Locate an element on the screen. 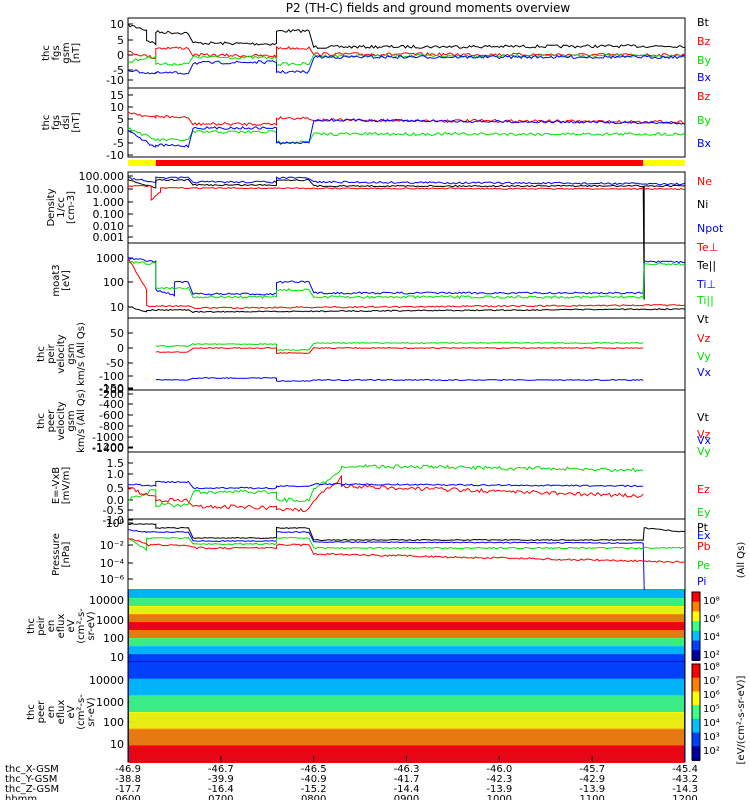  series-te-par is located at coordinates (406, 310).